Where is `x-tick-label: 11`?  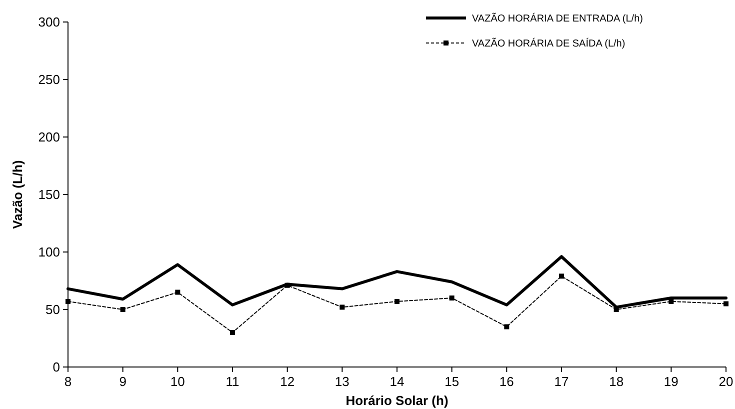 x-tick-label: 11 is located at coordinates (233, 381).